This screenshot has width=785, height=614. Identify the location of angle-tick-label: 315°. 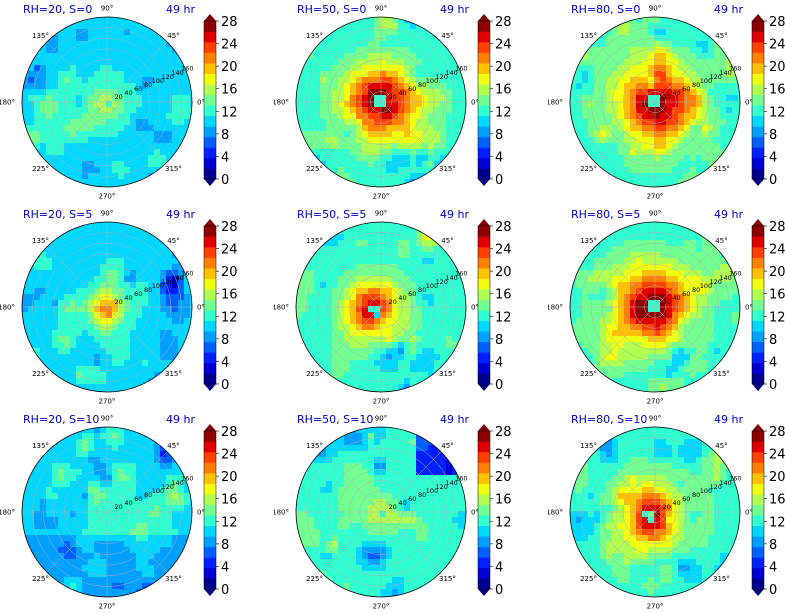
(173, 374).